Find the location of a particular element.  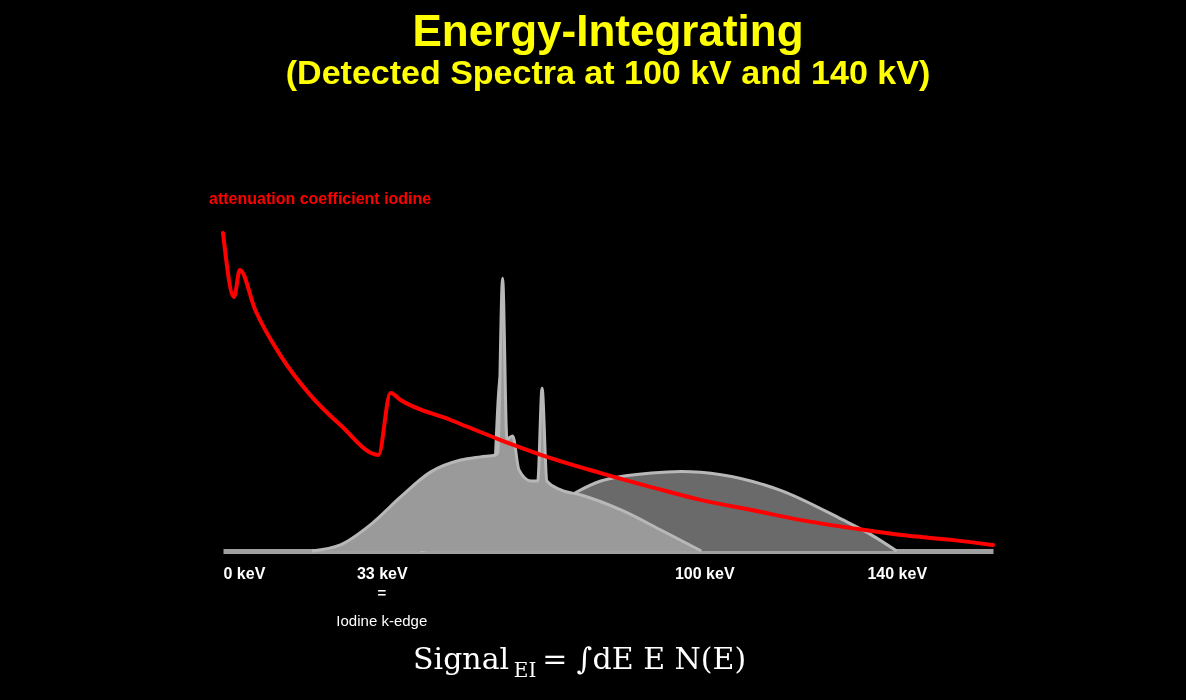

text: Iodine k-edge is located at coordinates (382, 620).